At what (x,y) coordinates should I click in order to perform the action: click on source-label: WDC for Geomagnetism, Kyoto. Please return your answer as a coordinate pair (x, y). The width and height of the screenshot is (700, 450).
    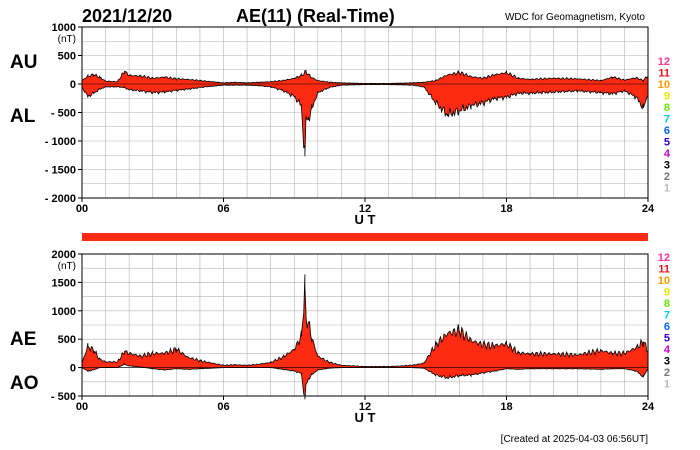
    Looking at the image, I should click on (575, 17).